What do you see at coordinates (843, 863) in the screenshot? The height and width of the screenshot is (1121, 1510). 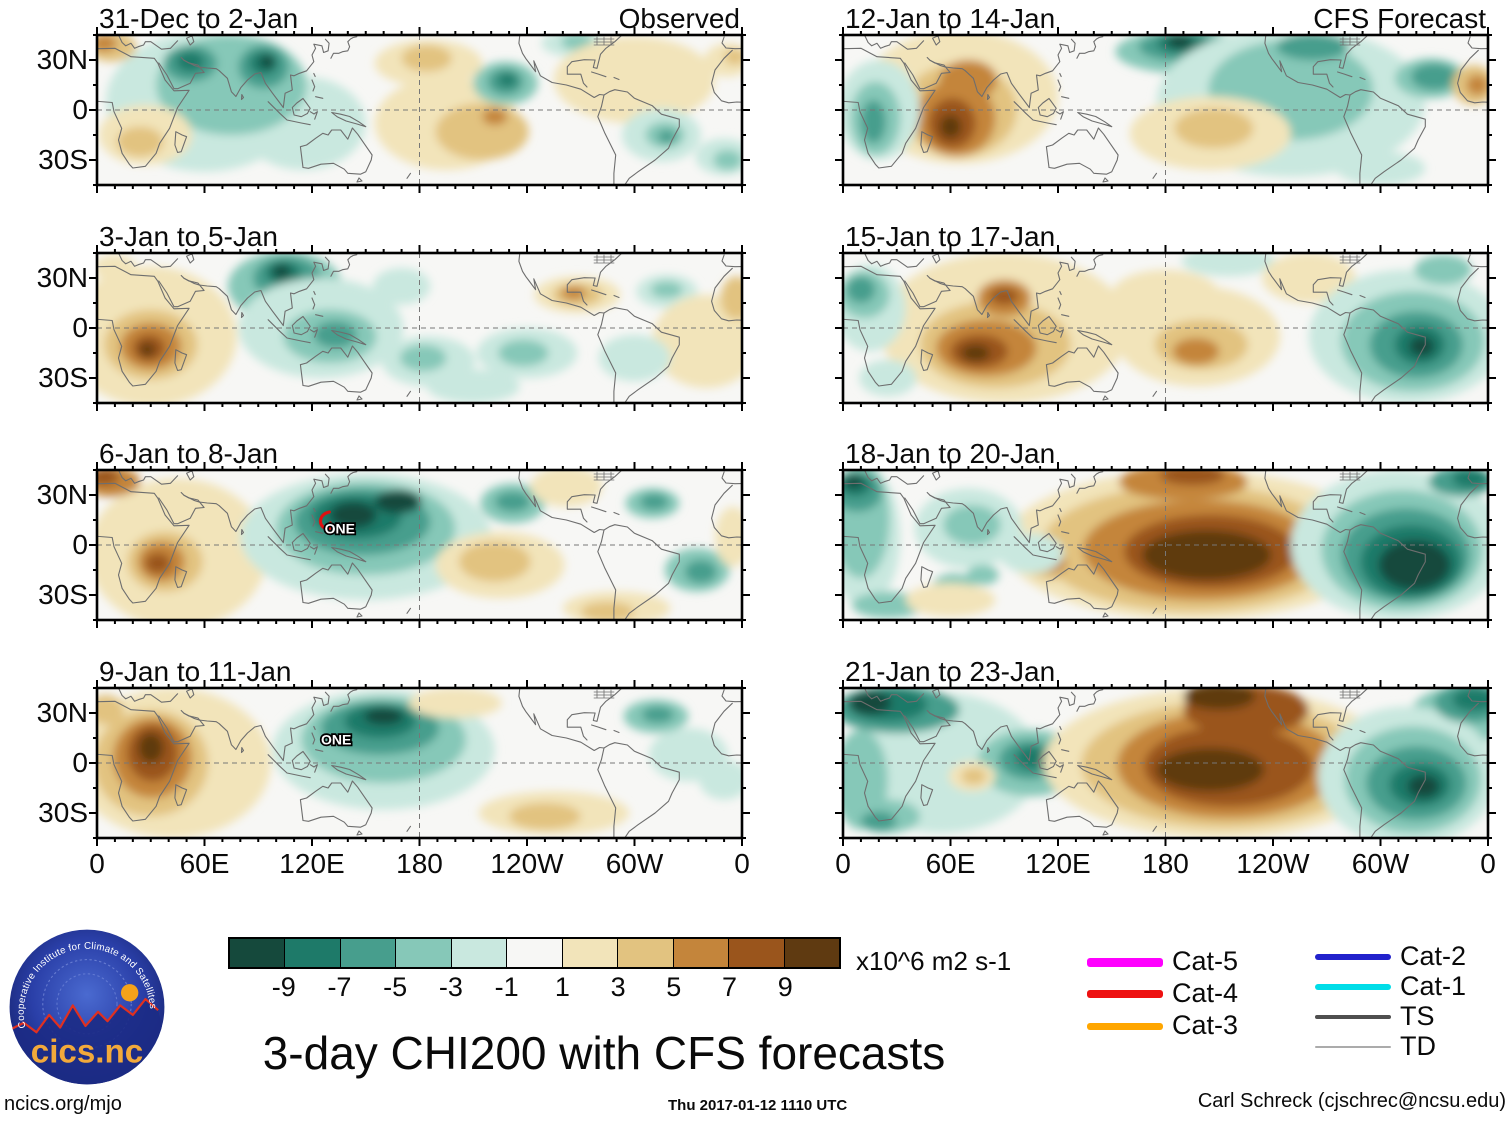 I see `x-tick-label-col1-0: 0` at bounding box center [843, 863].